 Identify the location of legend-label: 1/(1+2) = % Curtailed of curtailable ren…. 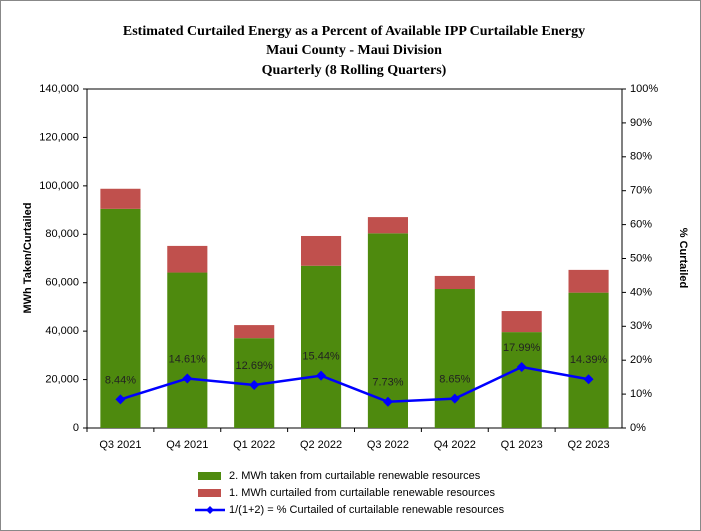
(367, 510).